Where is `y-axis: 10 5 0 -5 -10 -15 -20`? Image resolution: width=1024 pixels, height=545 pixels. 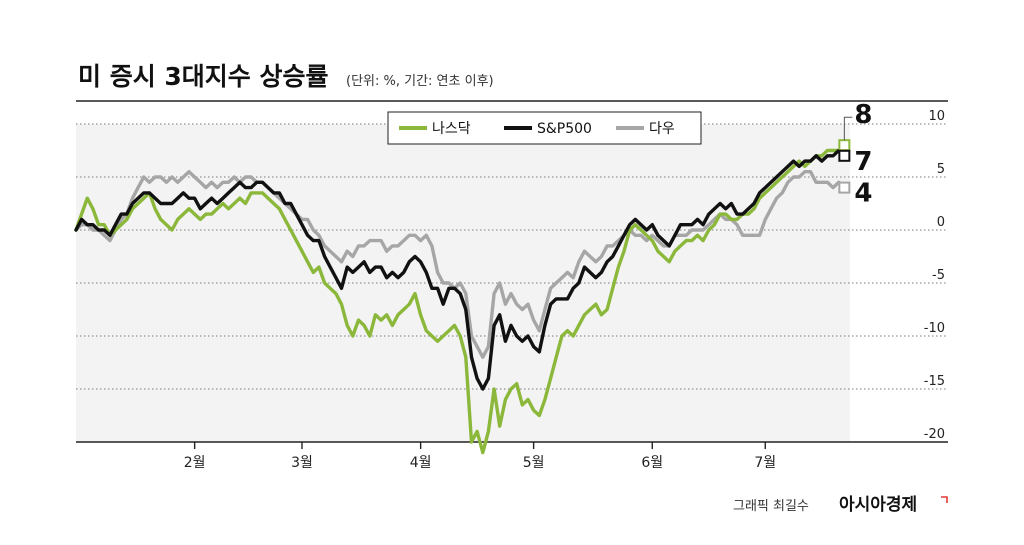
y-axis: 10 5 0 -5 -10 -15 -20 is located at coordinates (934, 275).